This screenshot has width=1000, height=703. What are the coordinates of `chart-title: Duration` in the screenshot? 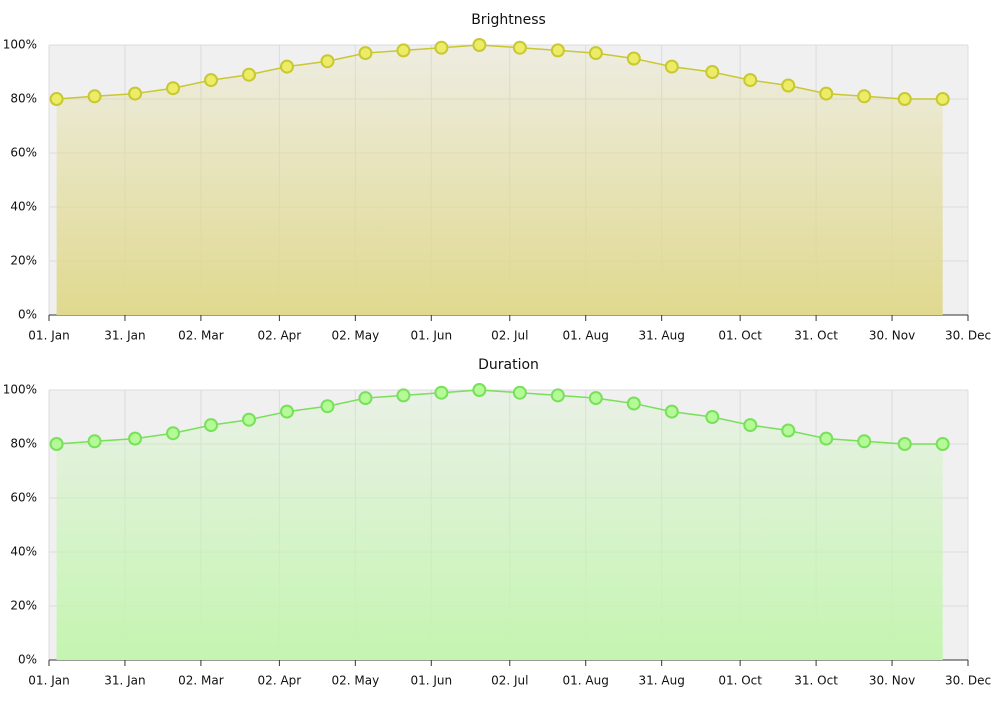 It's located at (508, 365).